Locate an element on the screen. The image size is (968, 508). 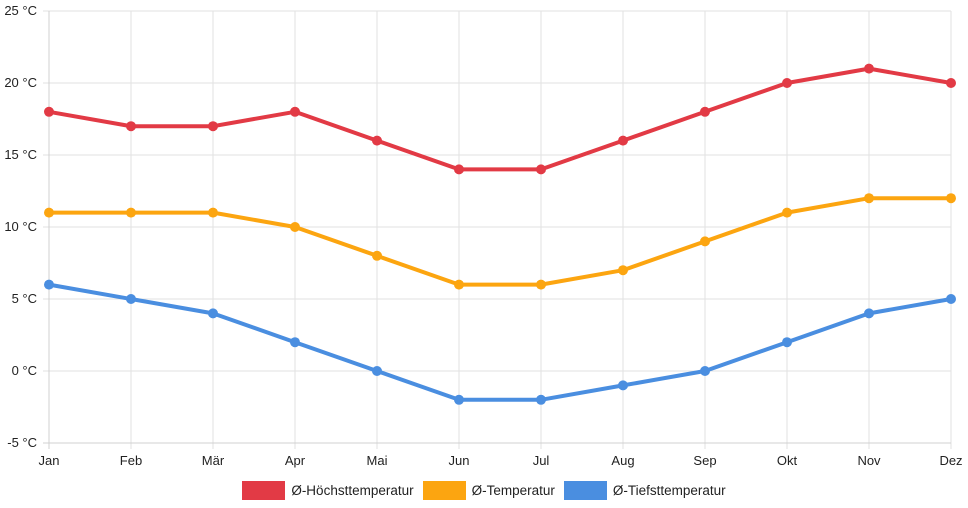
x-tick-label: Feb is located at coordinates (131, 460).